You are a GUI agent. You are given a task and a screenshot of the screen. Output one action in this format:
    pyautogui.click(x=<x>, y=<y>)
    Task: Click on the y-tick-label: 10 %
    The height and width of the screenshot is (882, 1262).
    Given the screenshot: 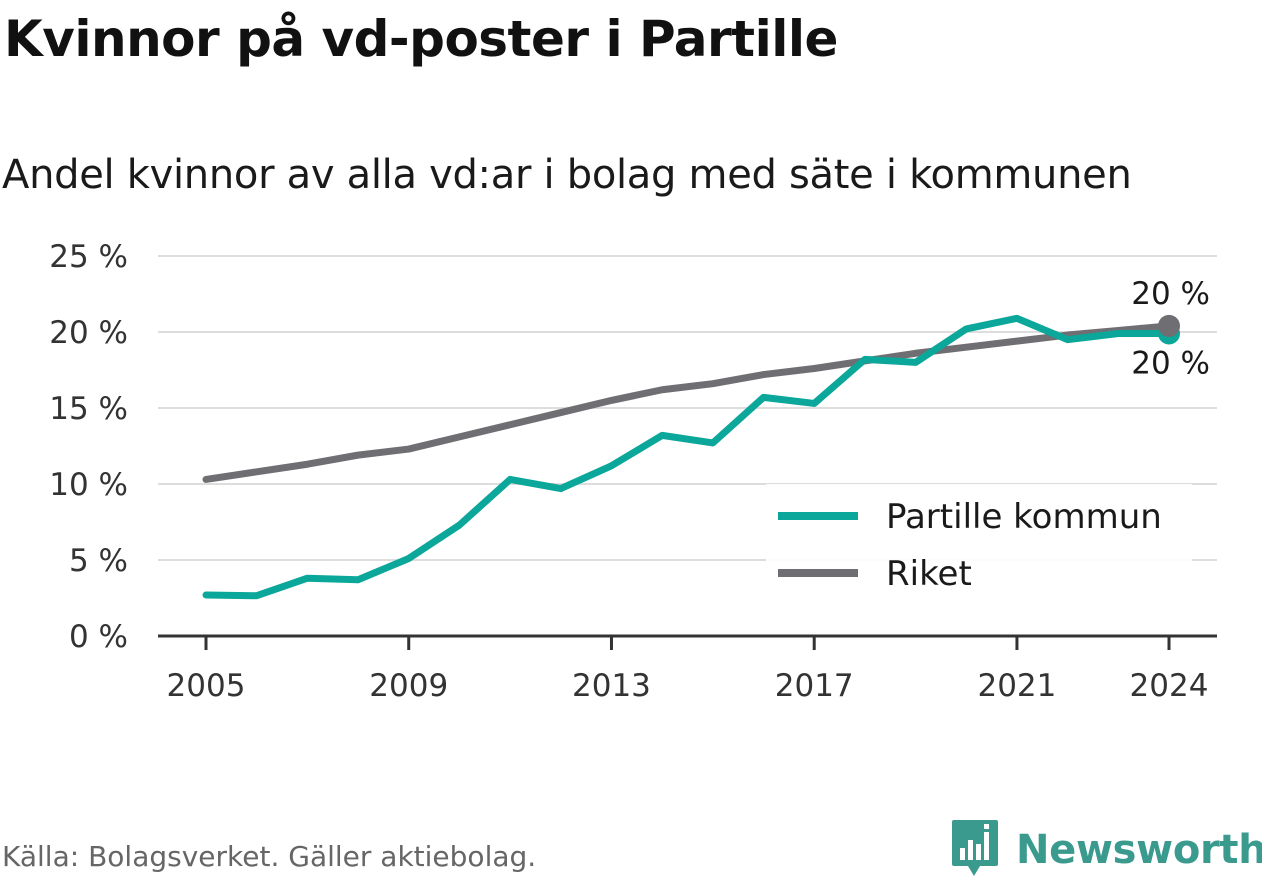 What is the action you would take?
    pyautogui.click(x=88, y=485)
    